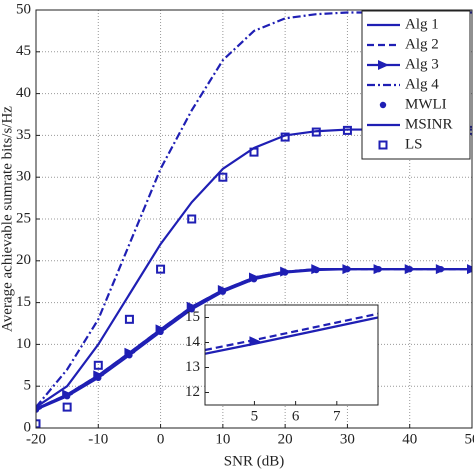  I want to click on legend-label: MWLI, so click(426, 104).